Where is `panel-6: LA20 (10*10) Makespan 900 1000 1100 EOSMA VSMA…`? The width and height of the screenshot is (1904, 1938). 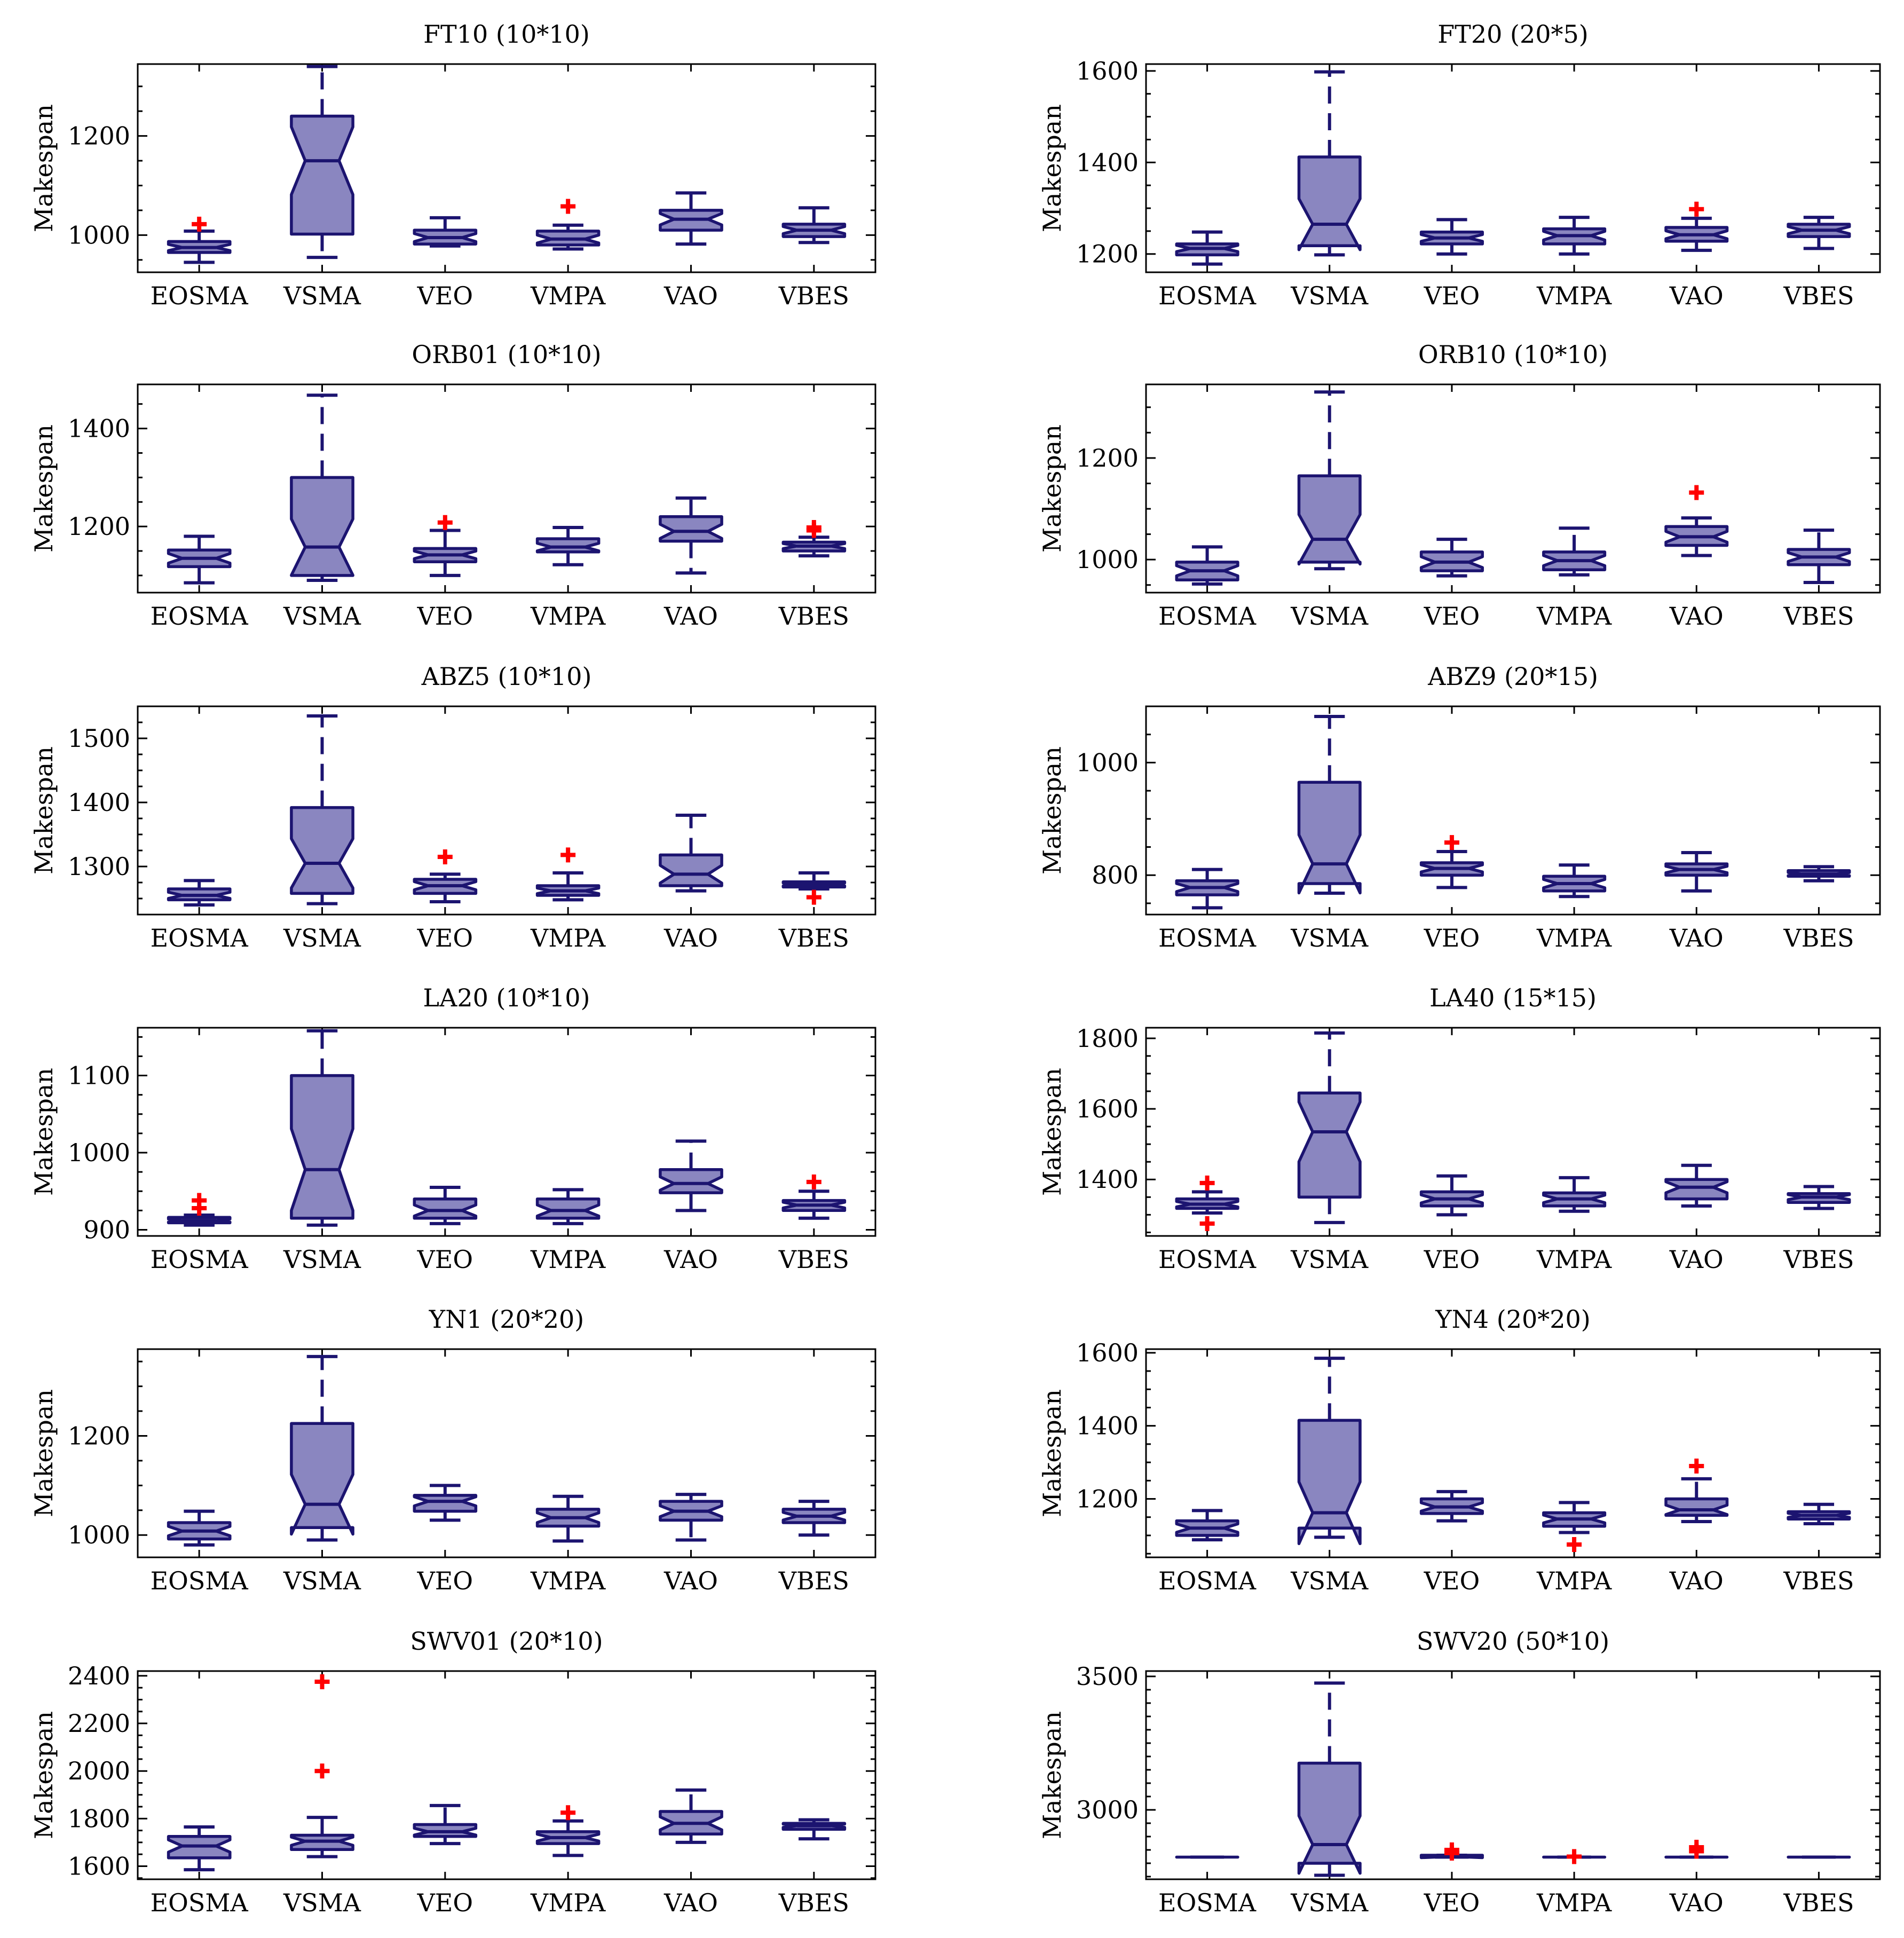 panel-6: LA20 (10*10) Makespan 900 1000 1100 EOSMA VSMA… is located at coordinates (453, 1128).